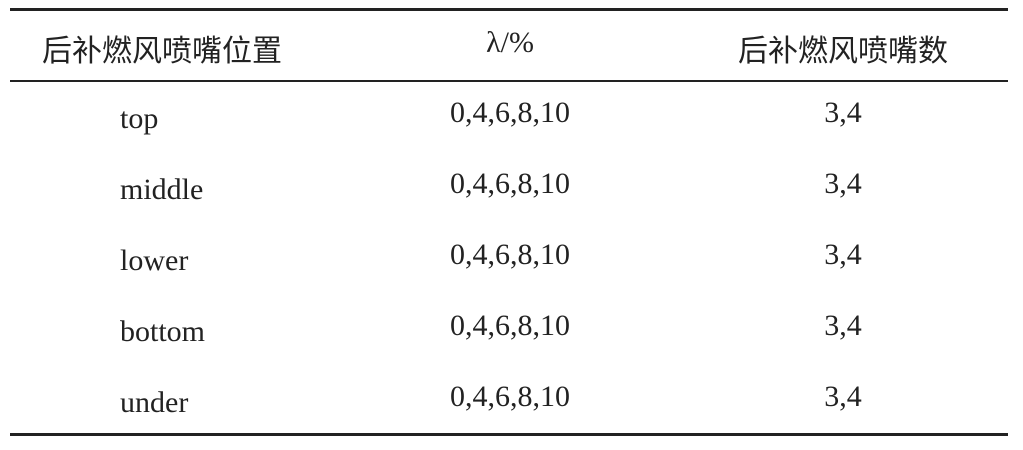  I want to click on row-label: lower, so click(154, 260).